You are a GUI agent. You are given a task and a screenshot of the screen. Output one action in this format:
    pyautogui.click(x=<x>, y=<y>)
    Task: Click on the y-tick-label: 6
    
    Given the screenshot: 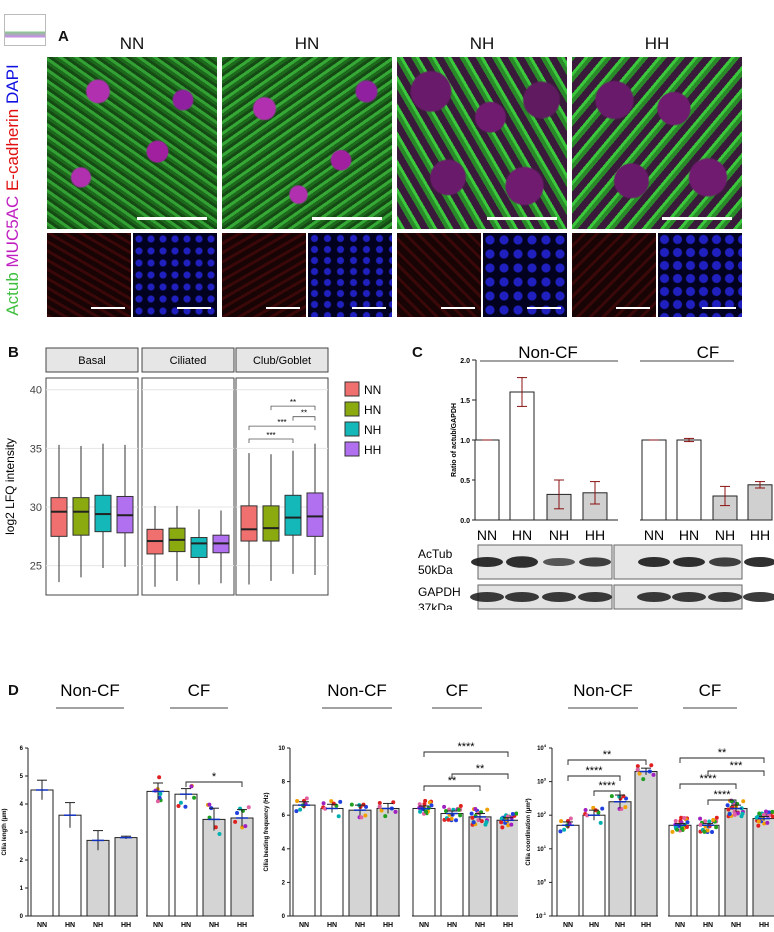 What is the action you would take?
    pyautogui.click(x=22, y=749)
    